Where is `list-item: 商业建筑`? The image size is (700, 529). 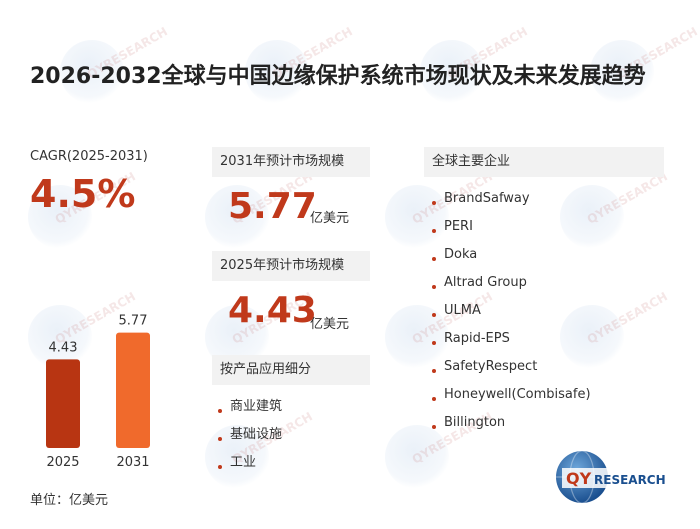
list-item: 商业建筑 is located at coordinates (249, 411).